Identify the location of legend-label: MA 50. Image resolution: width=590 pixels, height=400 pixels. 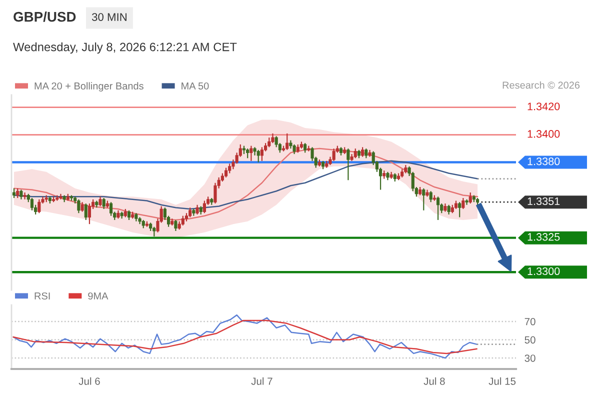
(195, 86).